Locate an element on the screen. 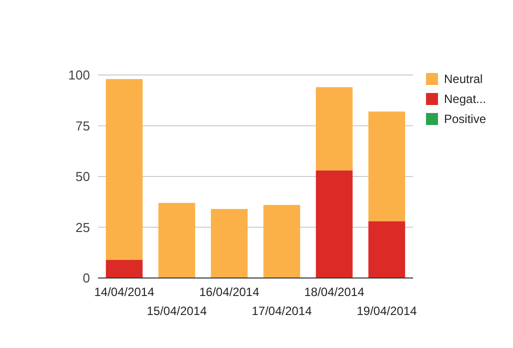 Image resolution: width=513 pixels, height=348 pixels. x-tick-label: 18/04/2014 is located at coordinates (334, 292).